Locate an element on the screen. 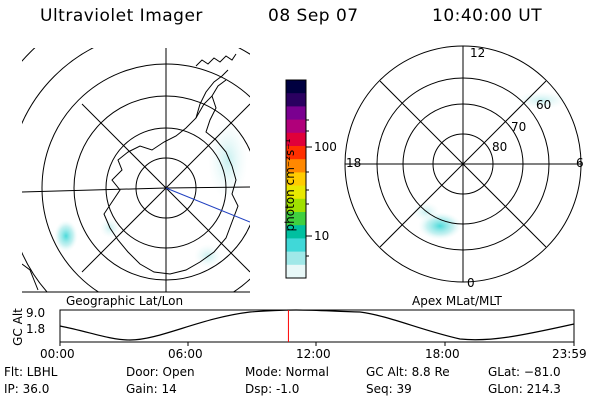 The width and height of the screenshot is (600, 400). colorbar-tick-10: 10 is located at coordinates (322, 236).